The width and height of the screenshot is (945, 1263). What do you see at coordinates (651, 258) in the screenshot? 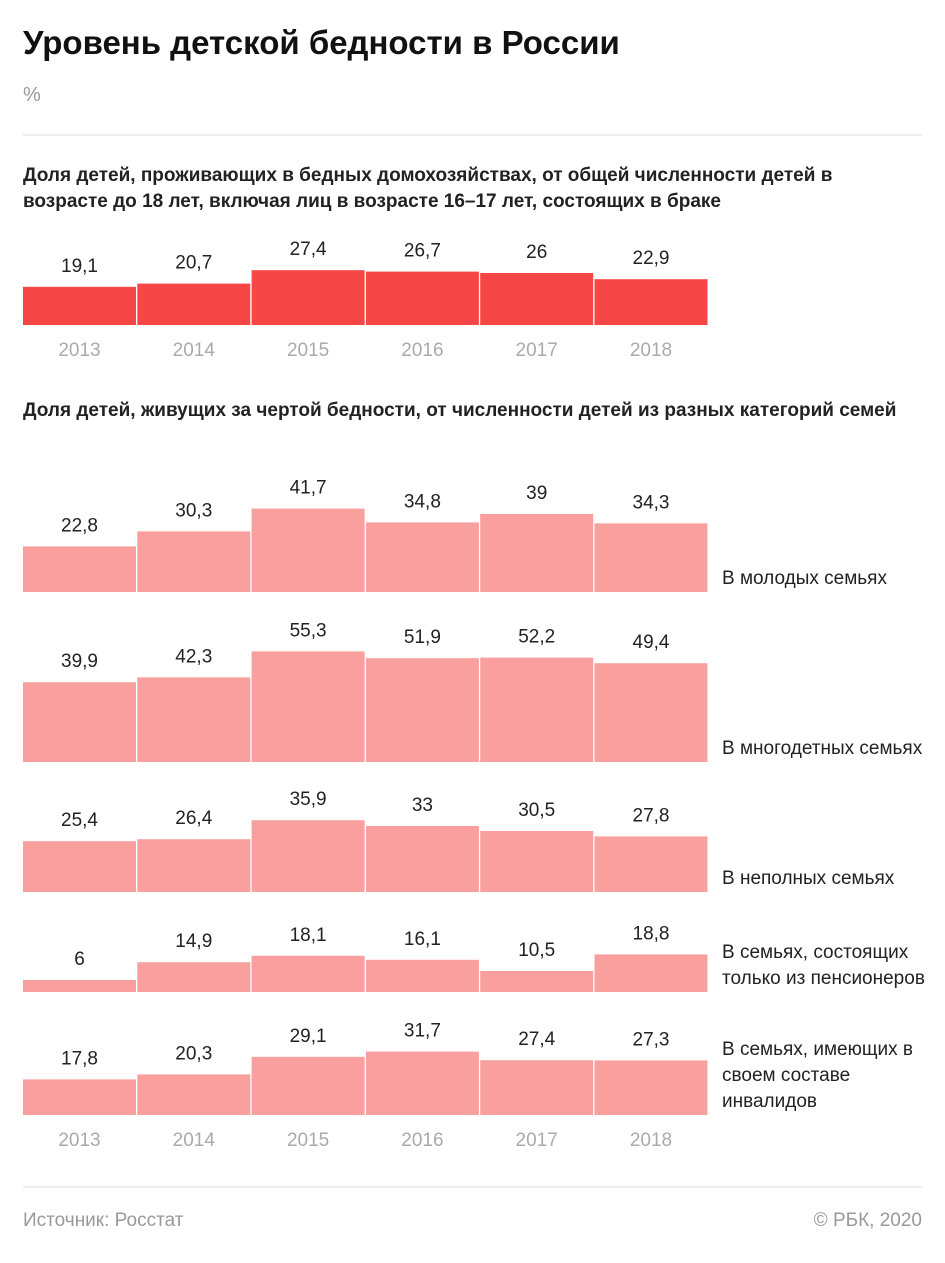
I see `value-label: 22,9` at bounding box center [651, 258].